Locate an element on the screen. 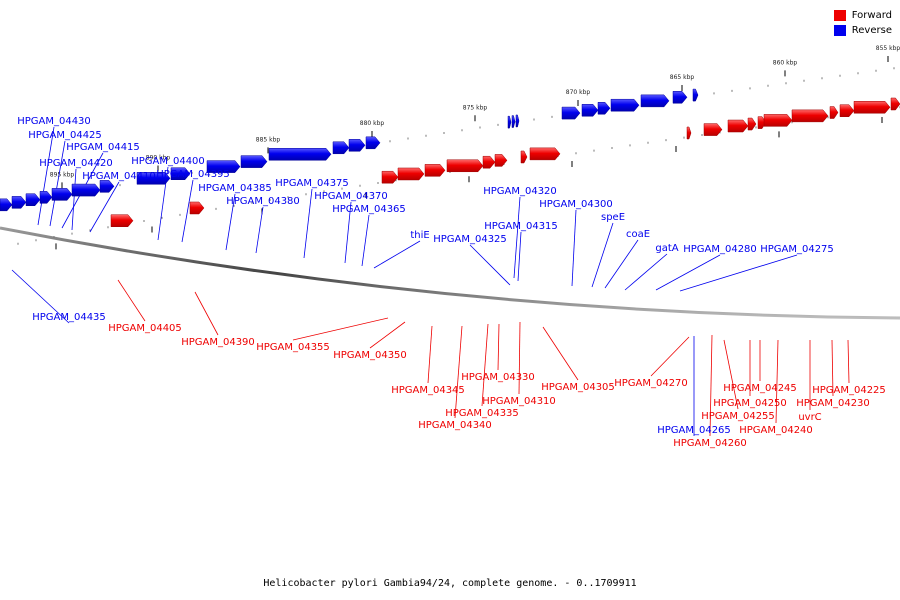 The image size is (900, 600). gene-label: HPGAM_04425 is located at coordinates (65, 135).